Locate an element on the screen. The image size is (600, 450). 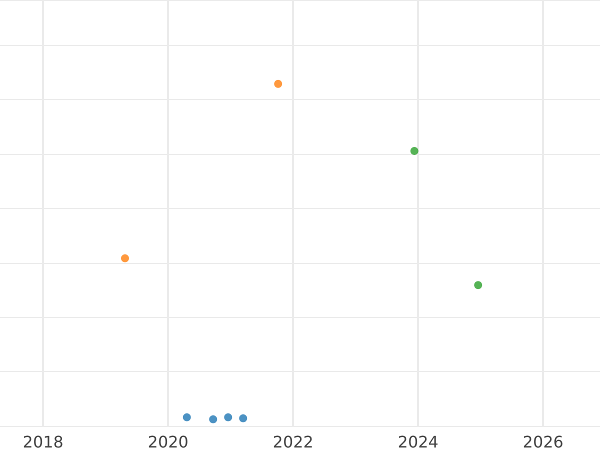
x-tick-label: 2020 is located at coordinates (168, 441).